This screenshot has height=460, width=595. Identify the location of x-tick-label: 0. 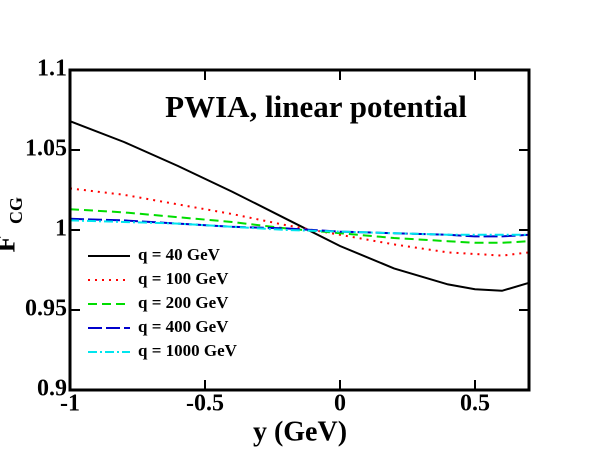
(340, 404).